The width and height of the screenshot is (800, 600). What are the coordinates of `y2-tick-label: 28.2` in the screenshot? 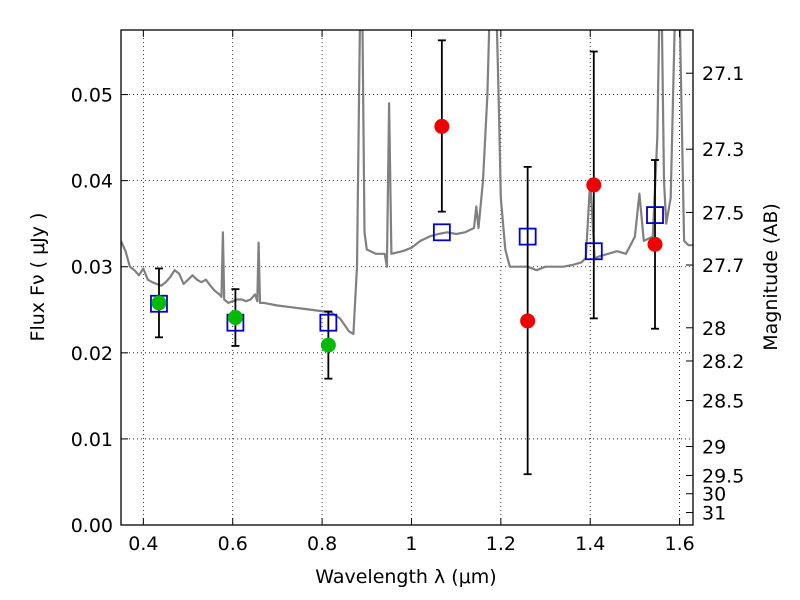 It's located at (723, 362).